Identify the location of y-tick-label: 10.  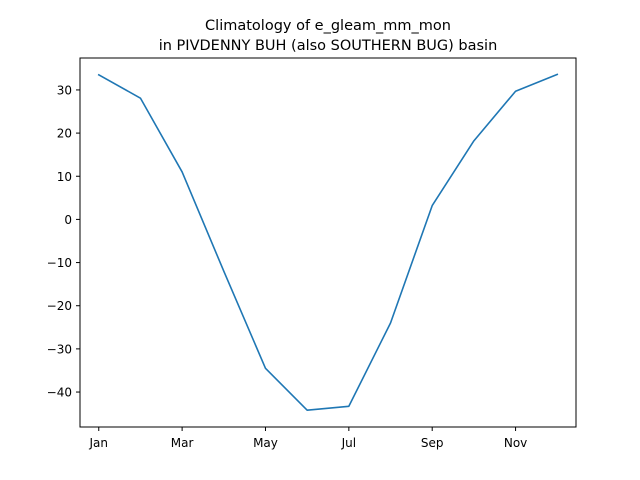
(64, 177).